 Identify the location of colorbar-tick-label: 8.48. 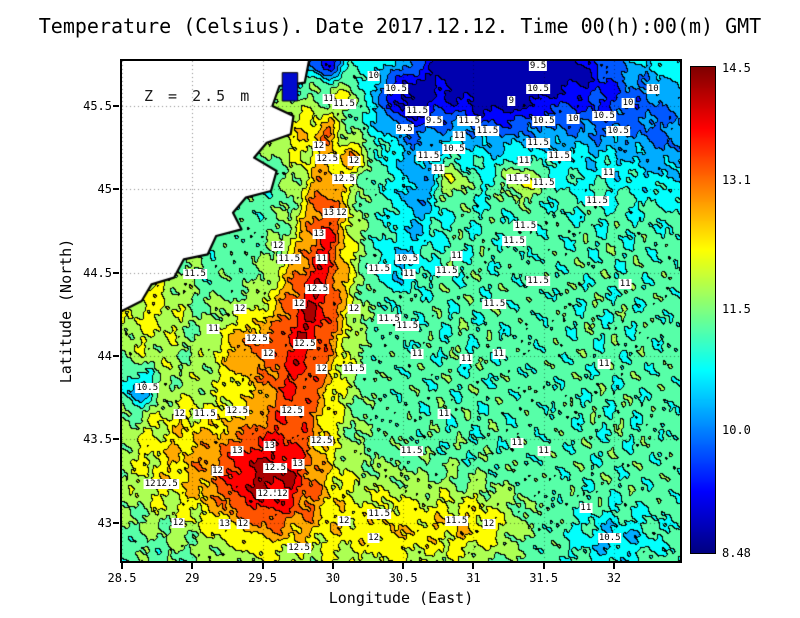
(736, 552).